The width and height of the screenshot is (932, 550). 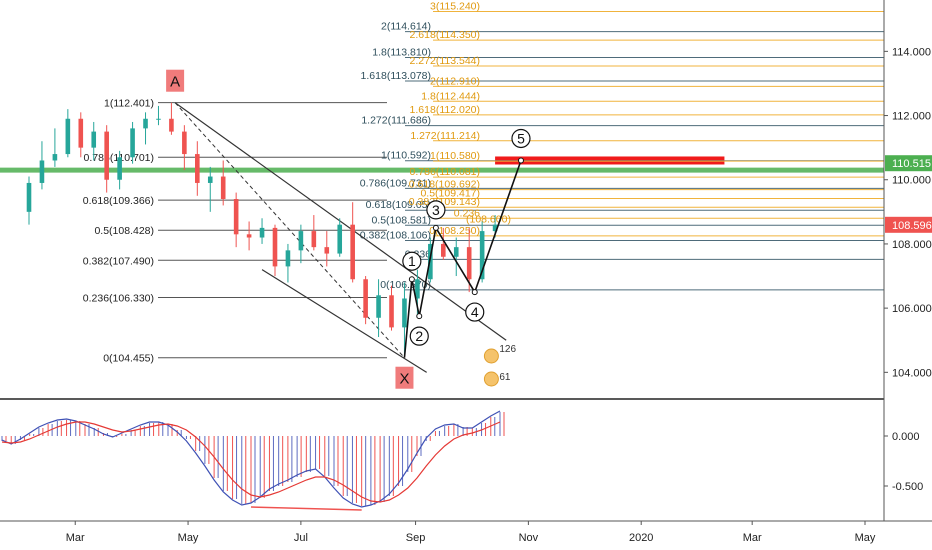 What do you see at coordinates (641, 538) in the screenshot?
I see `x-tick-label: 2020` at bounding box center [641, 538].